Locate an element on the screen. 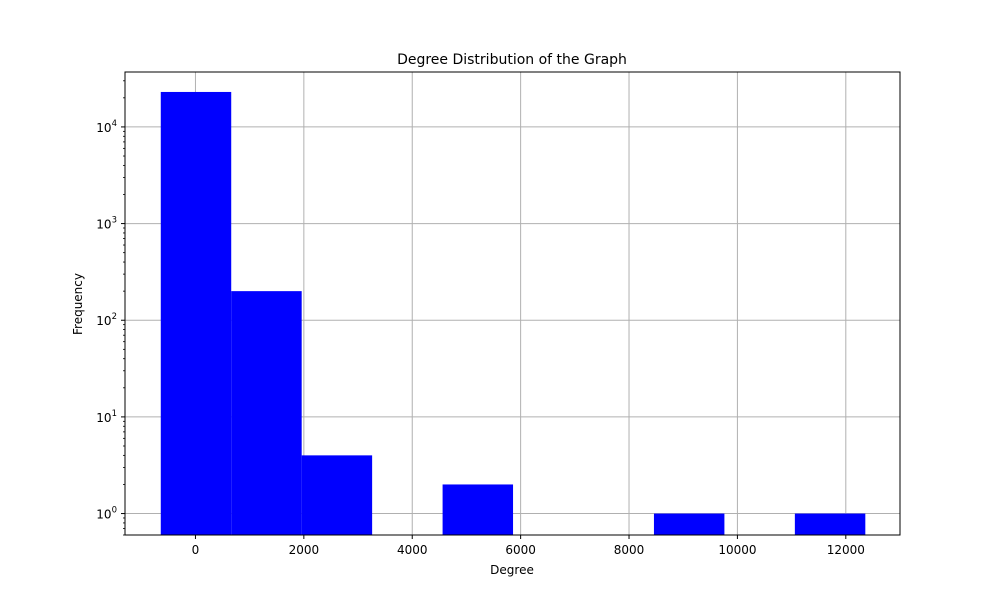  y-tick-label: 10² is located at coordinates (106, 320).